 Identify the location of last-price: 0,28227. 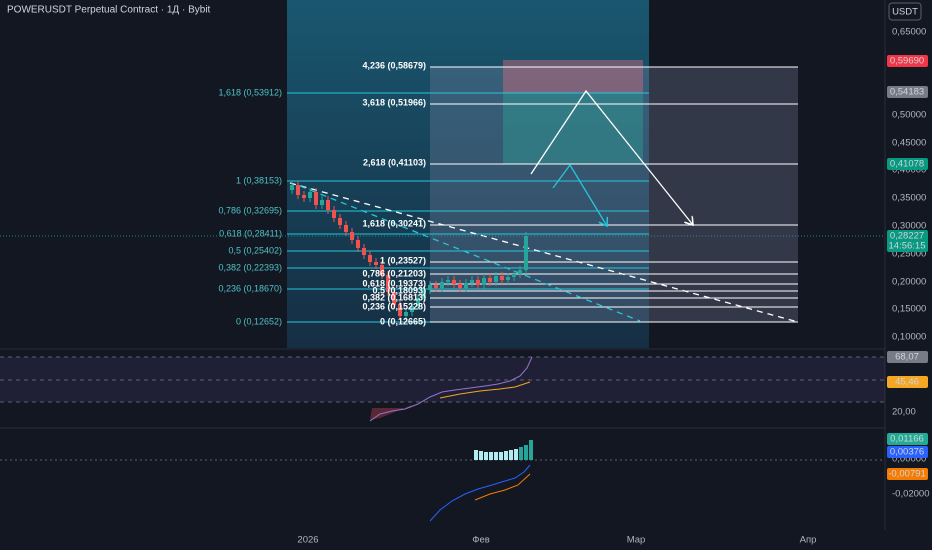
(907, 236).